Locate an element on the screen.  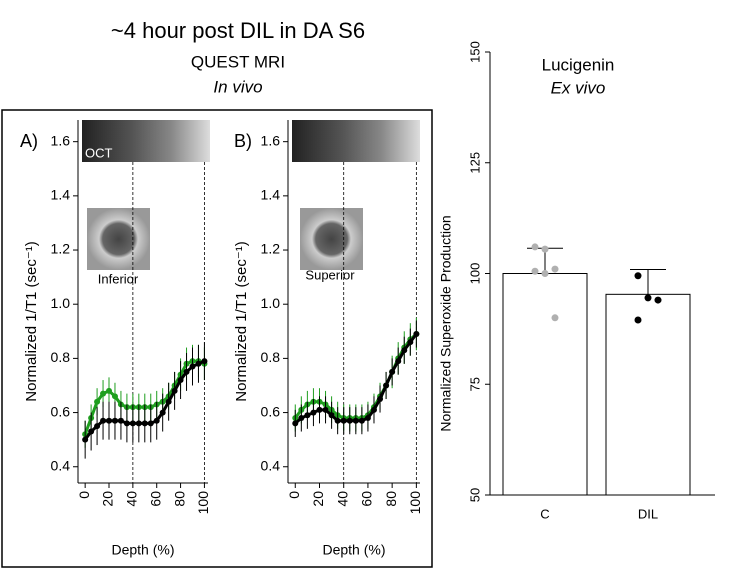
y-tick-label: 150 is located at coordinates (474, 52).